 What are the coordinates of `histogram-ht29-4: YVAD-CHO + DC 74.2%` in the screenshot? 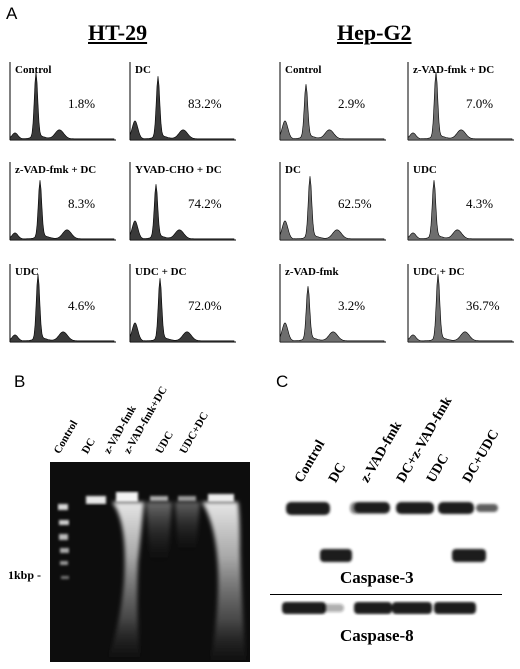 It's located at (182, 203).